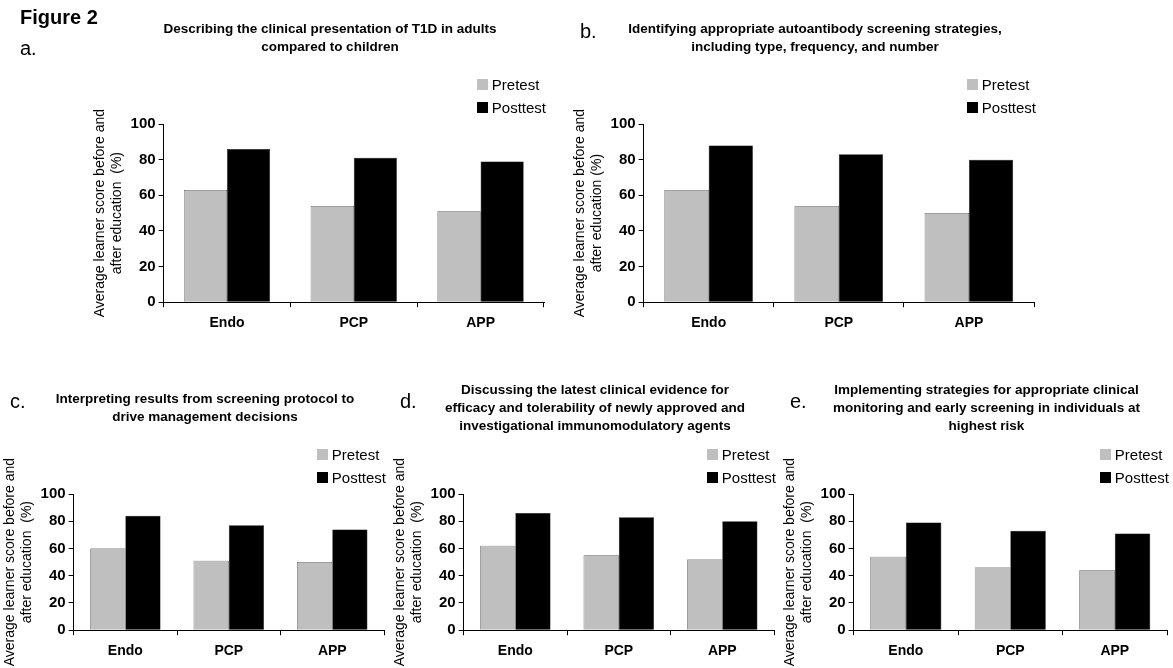 The width and height of the screenshot is (1173, 668). What do you see at coordinates (18, 401) in the screenshot?
I see `text: c.` at bounding box center [18, 401].